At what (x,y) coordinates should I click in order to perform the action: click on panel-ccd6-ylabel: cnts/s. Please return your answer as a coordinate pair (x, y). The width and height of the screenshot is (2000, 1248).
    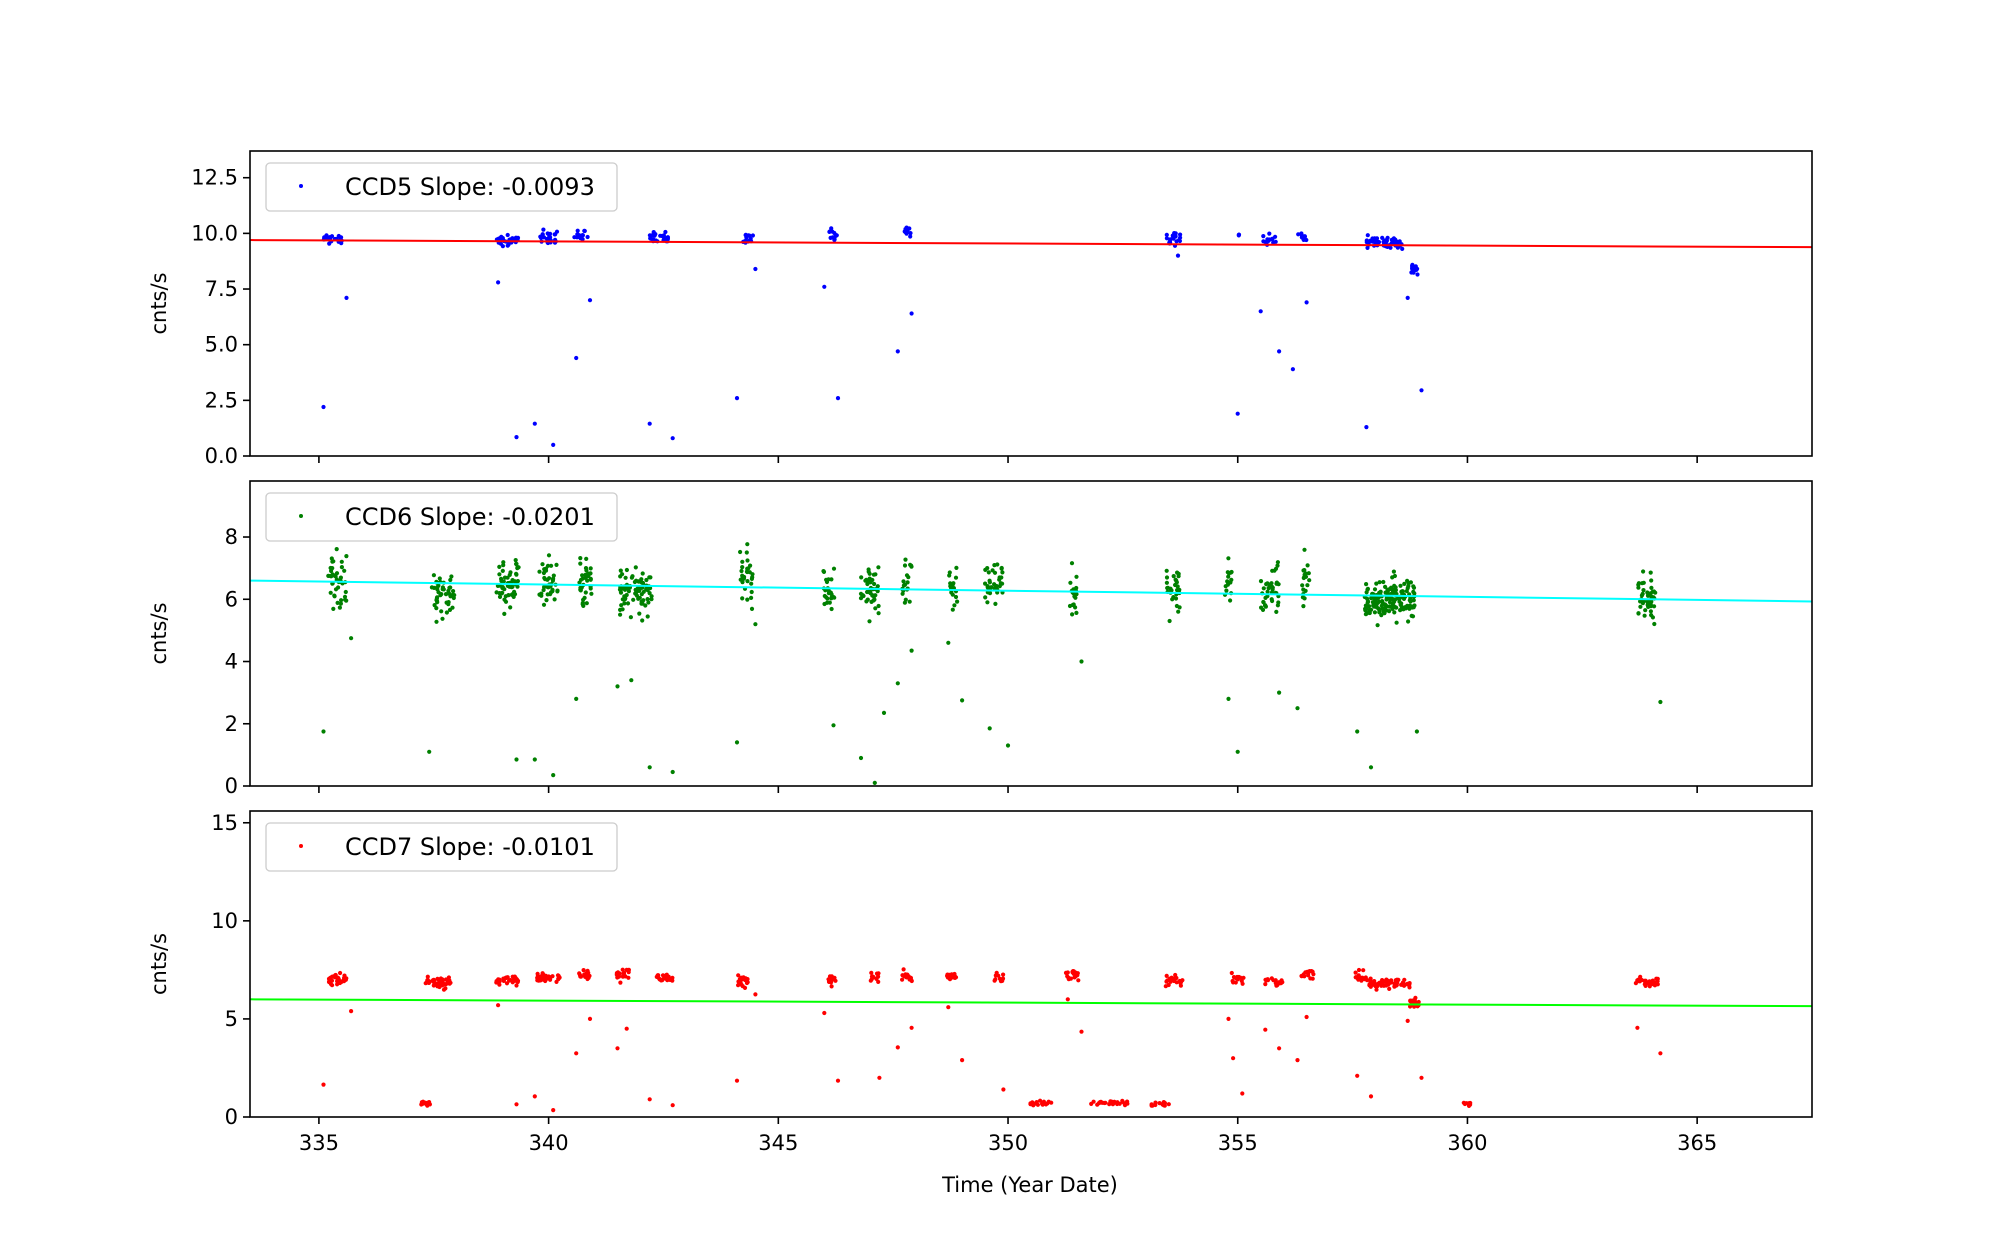
    Looking at the image, I should click on (159, 633).